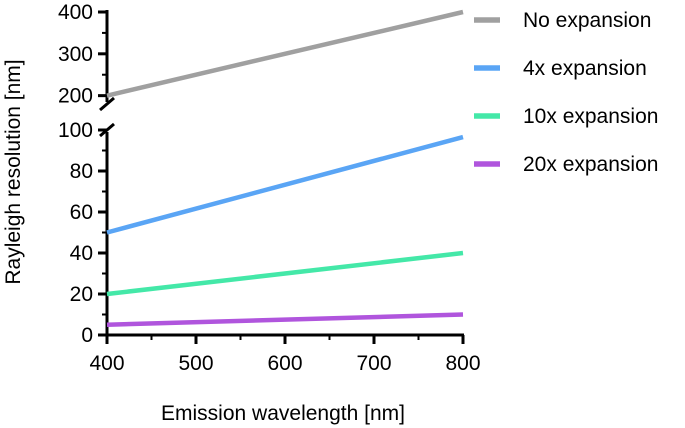  I want to click on x-tick-label: 400, so click(106, 363).